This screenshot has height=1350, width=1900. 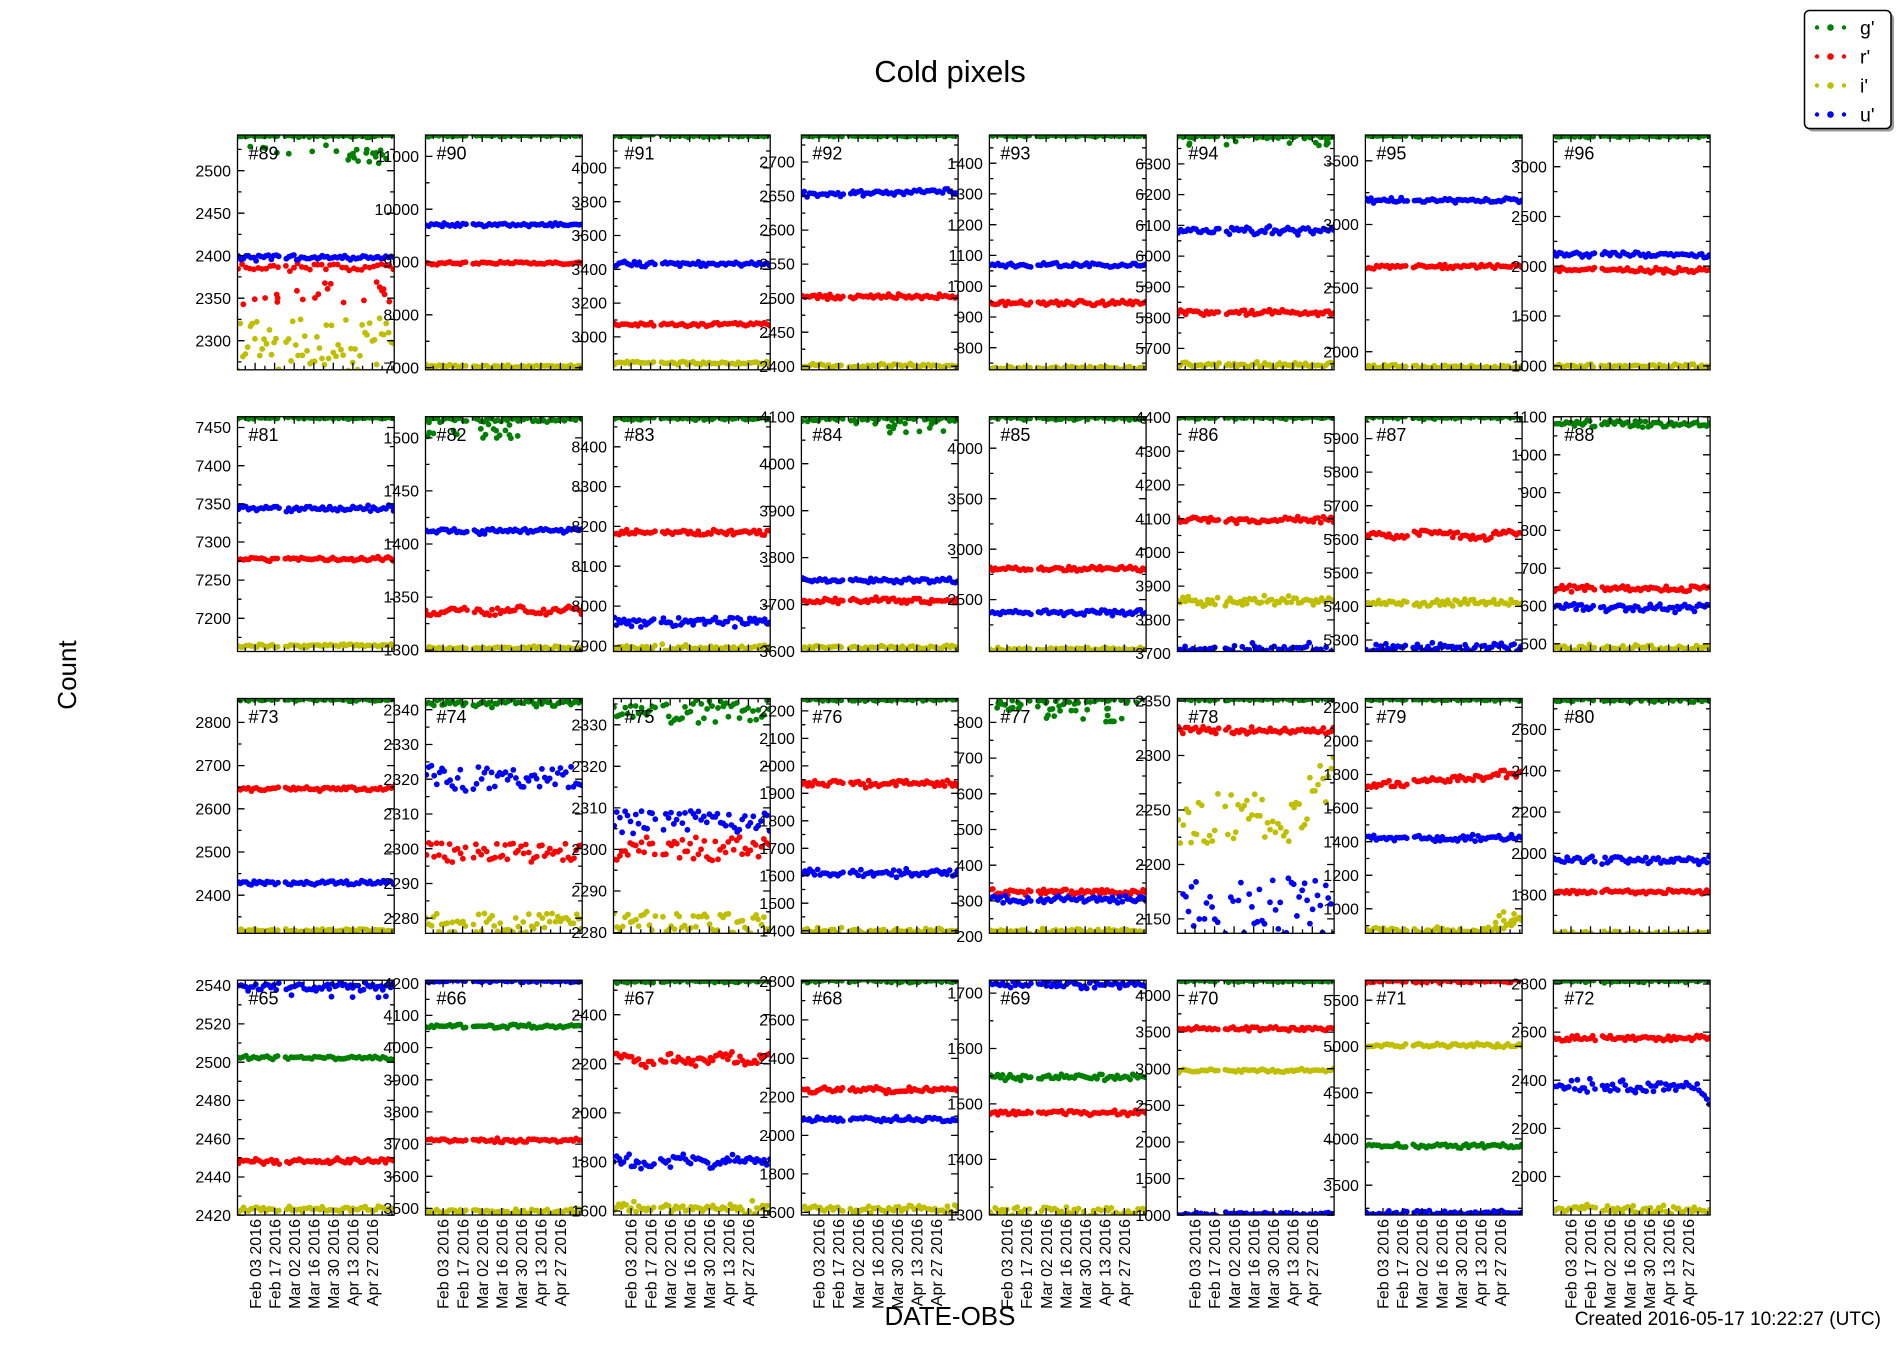 I want to click on svg-text: #85, so click(x=1015, y=435).